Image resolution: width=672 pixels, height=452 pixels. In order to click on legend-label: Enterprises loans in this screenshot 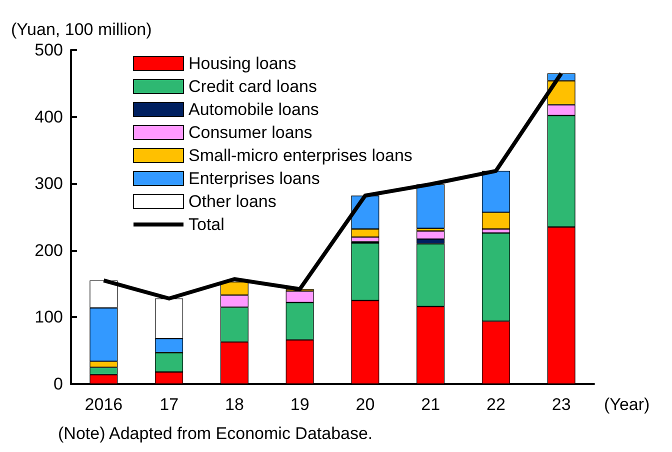, I will do `click(254, 178)`.